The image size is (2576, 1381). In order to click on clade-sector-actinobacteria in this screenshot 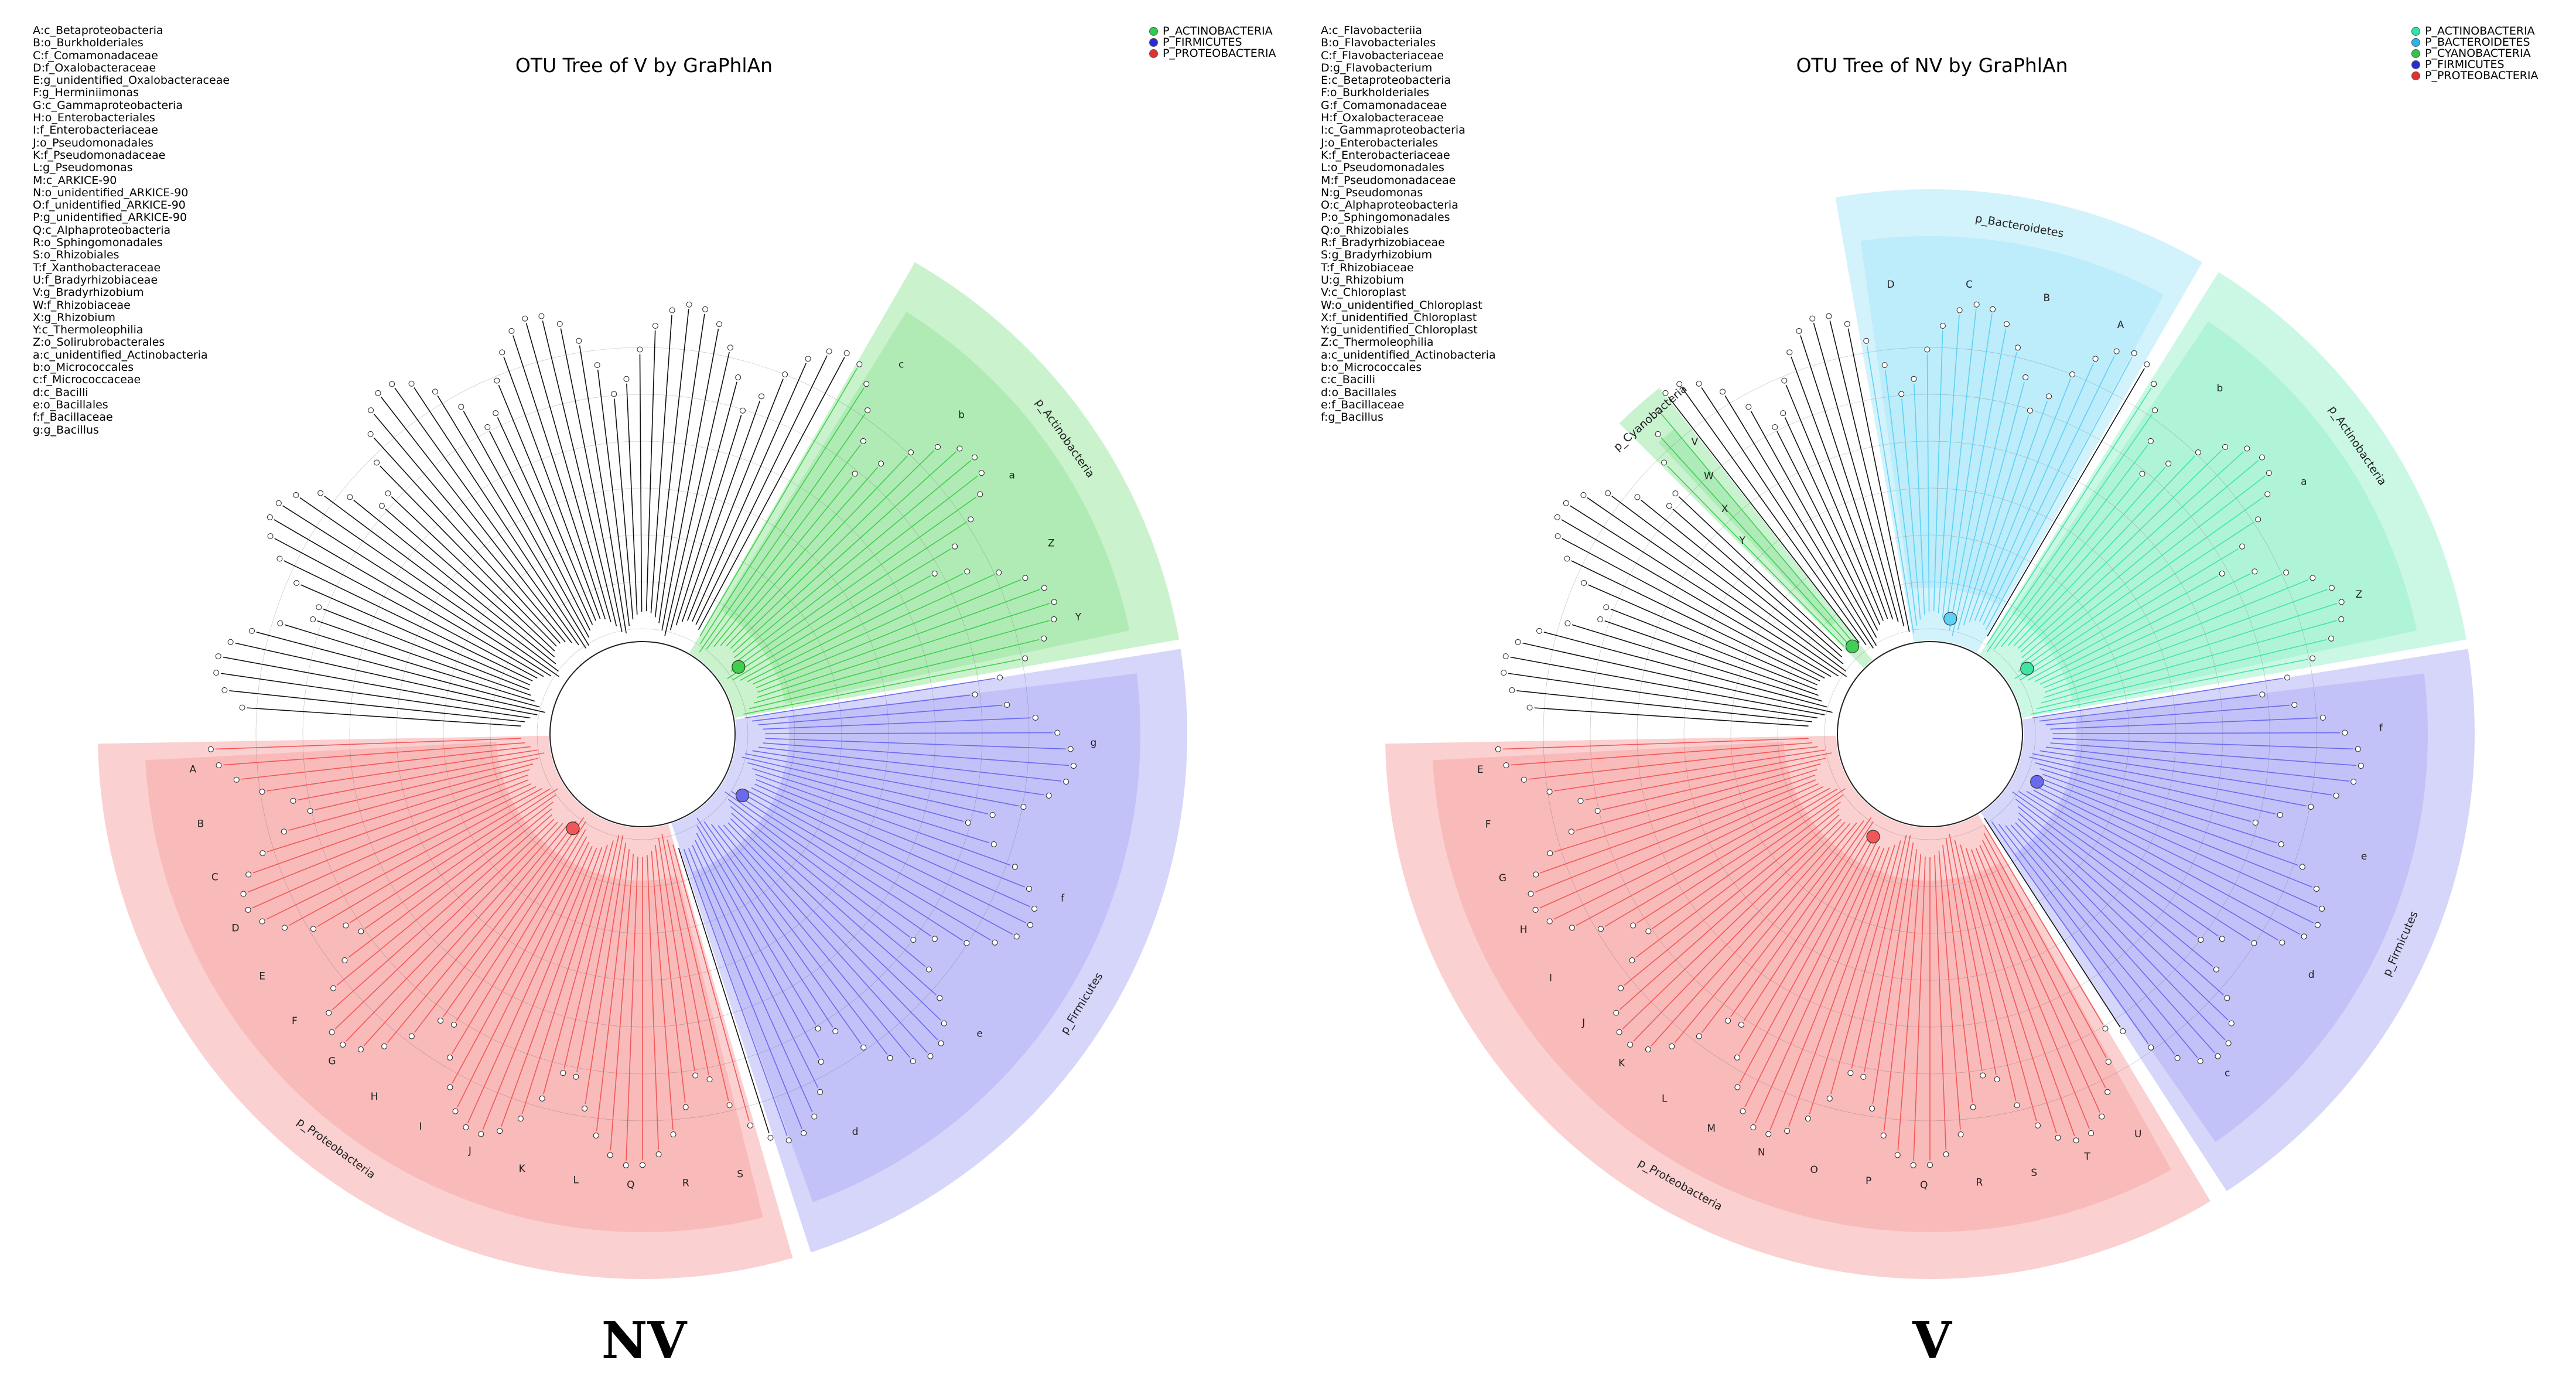, I will do `click(2222, 495)`.